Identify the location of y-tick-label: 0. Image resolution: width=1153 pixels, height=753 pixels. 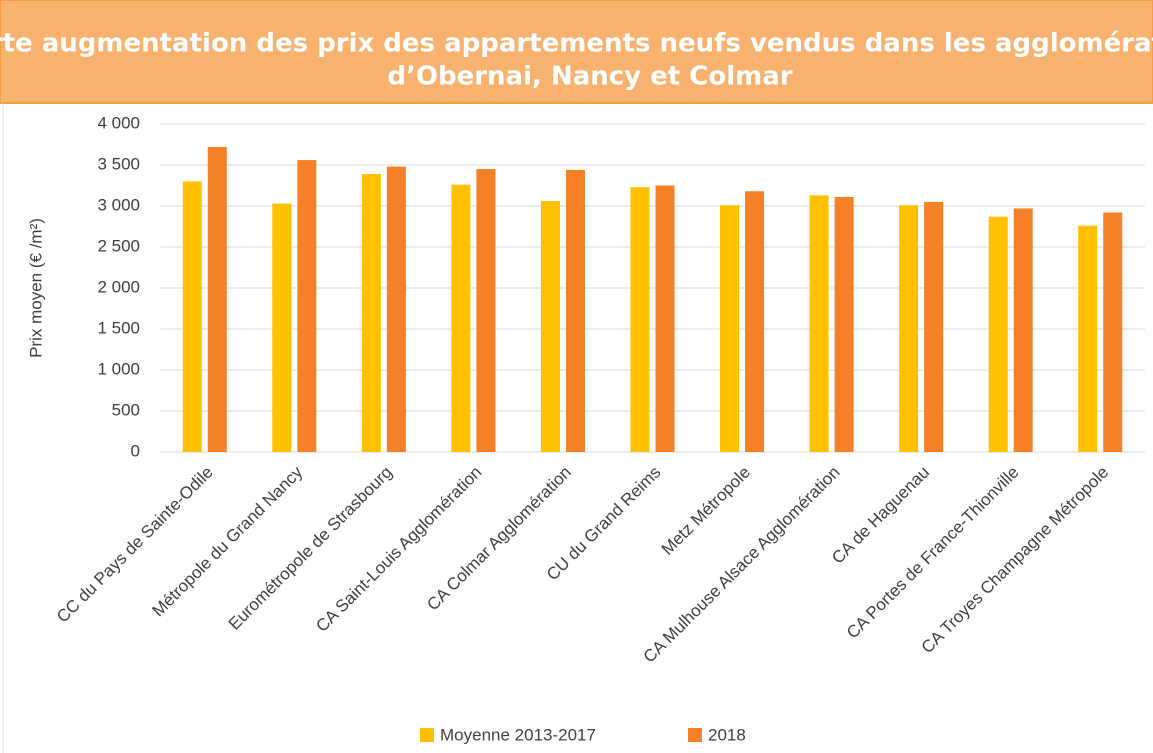
(135, 450).